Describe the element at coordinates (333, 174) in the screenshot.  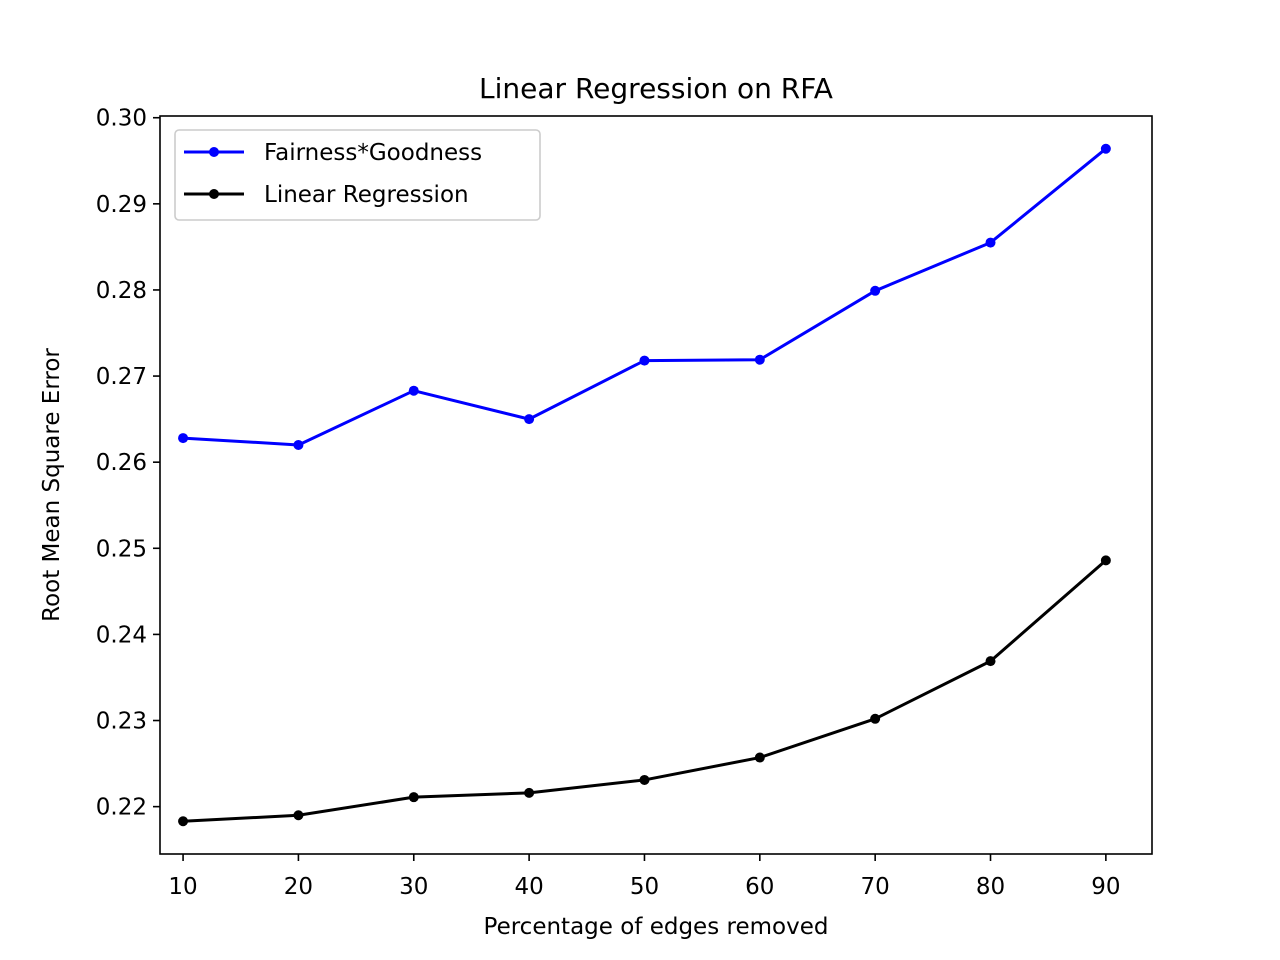
I see `legend-items: Fairness*Goodness Linear Regression` at that location.